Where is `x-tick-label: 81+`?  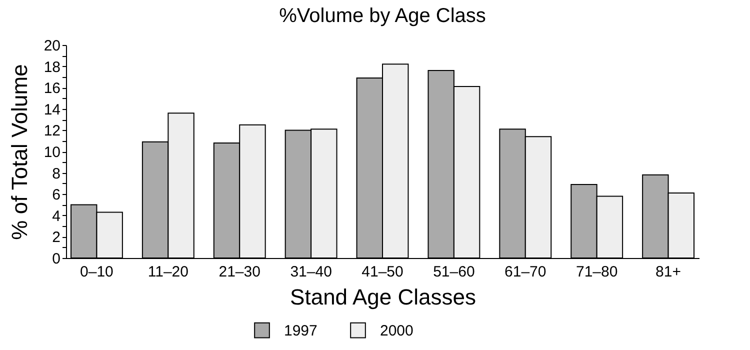
x-tick-label: 81+ is located at coordinates (669, 272).